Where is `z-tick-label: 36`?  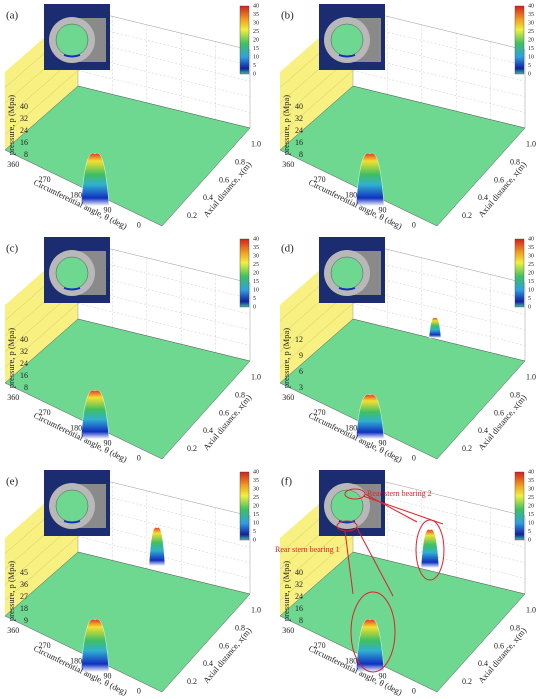 z-tick-label: 36 is located at coordinates (24, 584).